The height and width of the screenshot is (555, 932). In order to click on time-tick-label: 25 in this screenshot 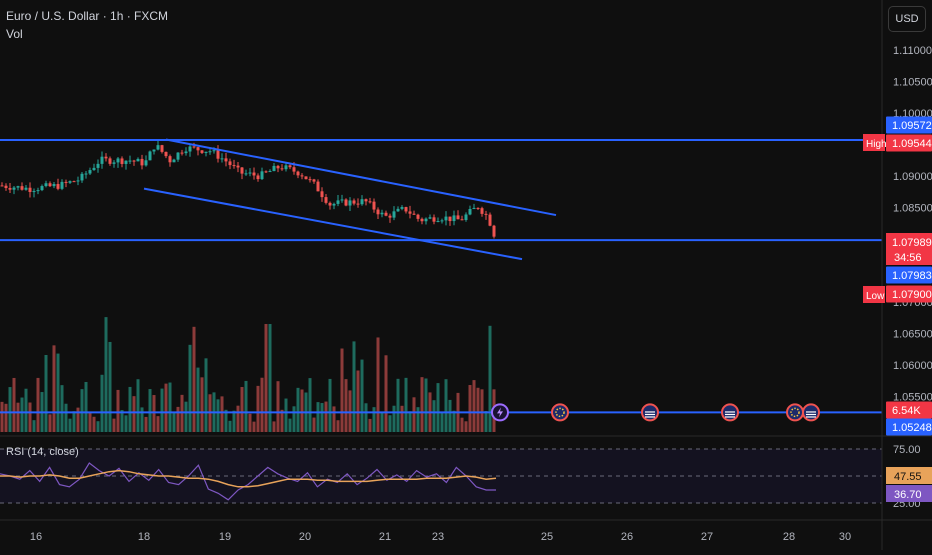, I will do `click(547, 537)`.